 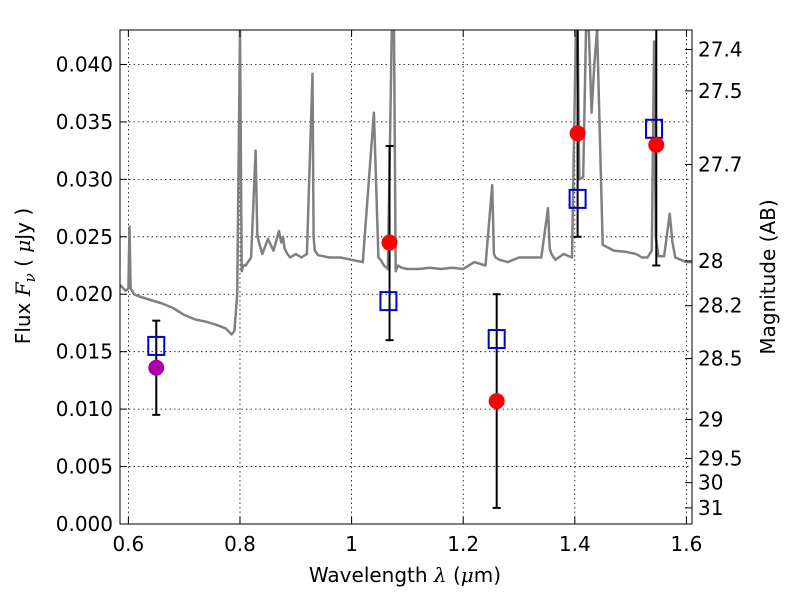 What do you see at coordinates (84, 294) in the screenshot?
I see `y-tick-label: 0.020` at bounding box center [84, 294].